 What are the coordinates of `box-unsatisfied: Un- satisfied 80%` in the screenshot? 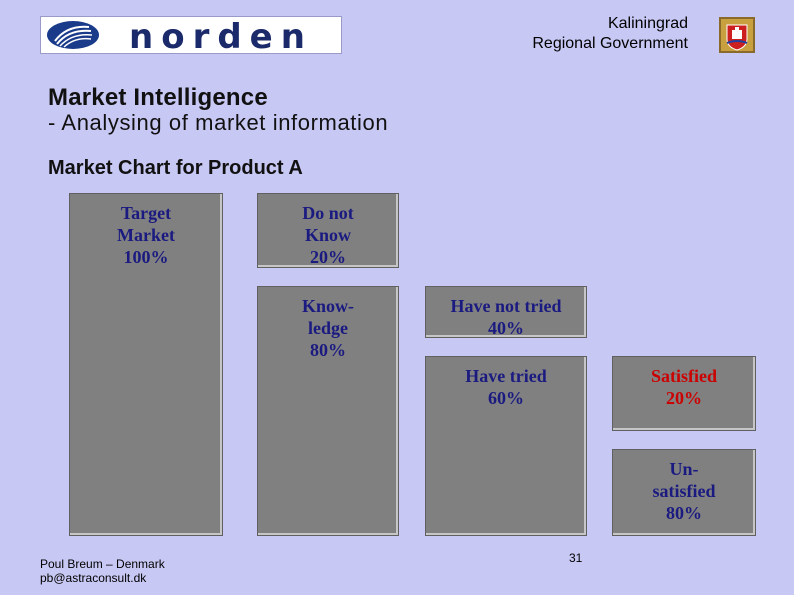 It's located at (684, 492).